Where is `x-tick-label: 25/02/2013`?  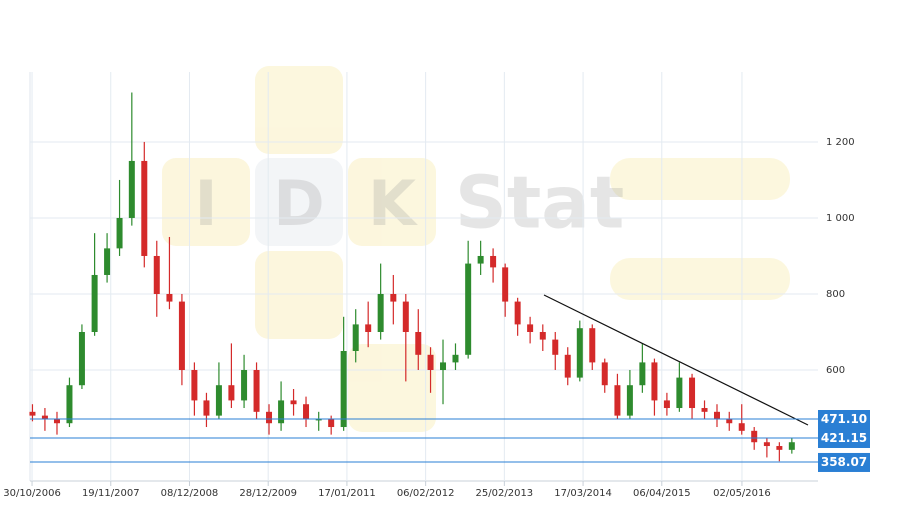
x-tick-label: 25/02/2013 is located at coordinates (505, 493).